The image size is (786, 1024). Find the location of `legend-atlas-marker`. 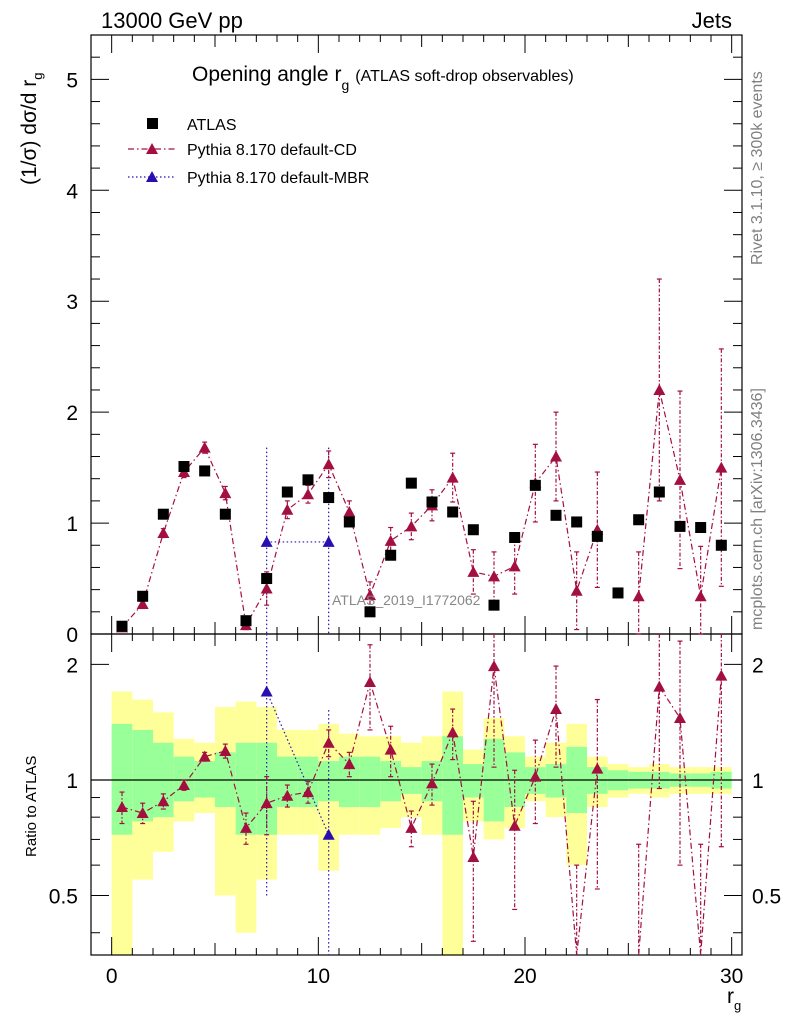

legend-atlas-marker is located at coordinates (152, 123).